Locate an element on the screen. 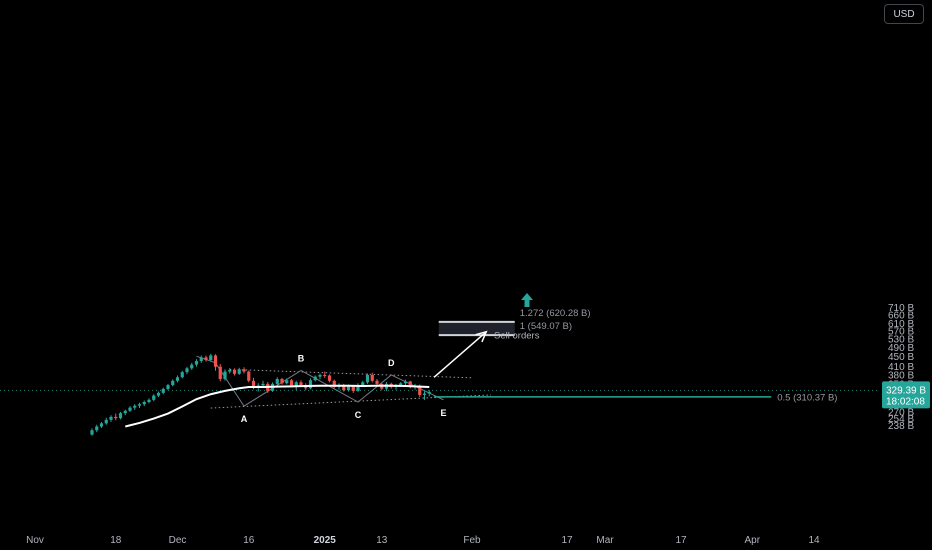 Image resolution: width=932 pixels, height=550 pixels. y-tick-label: 380 B is located at coordinates (901, 375).